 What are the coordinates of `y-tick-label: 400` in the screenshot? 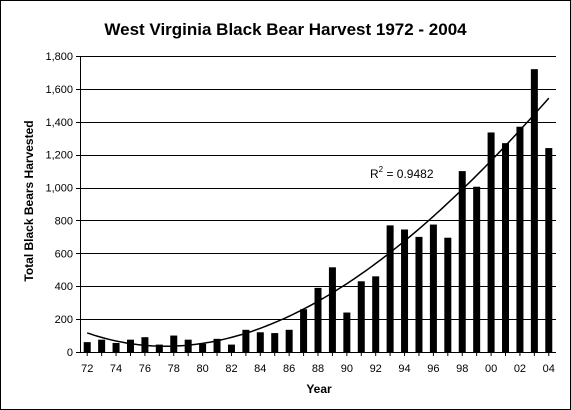 It's located at (64, 287).